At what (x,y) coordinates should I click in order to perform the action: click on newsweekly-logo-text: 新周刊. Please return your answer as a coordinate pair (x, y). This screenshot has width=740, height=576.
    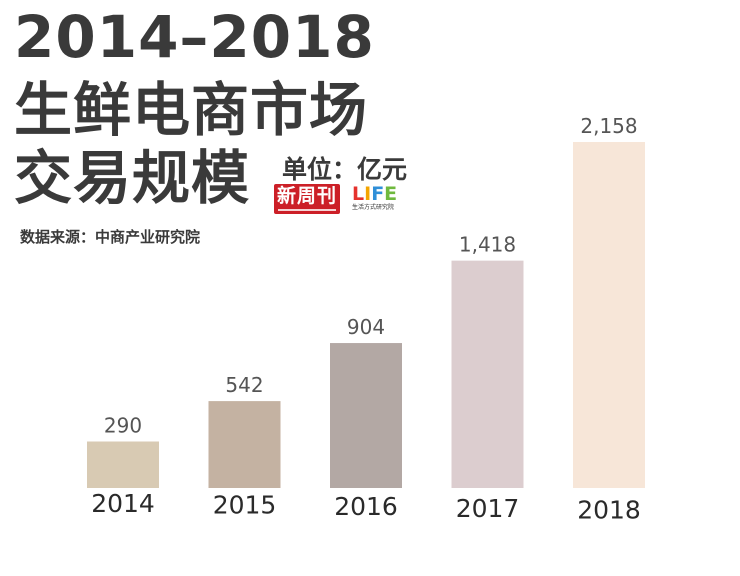
    Looking at the image, I should click on (306, 196).